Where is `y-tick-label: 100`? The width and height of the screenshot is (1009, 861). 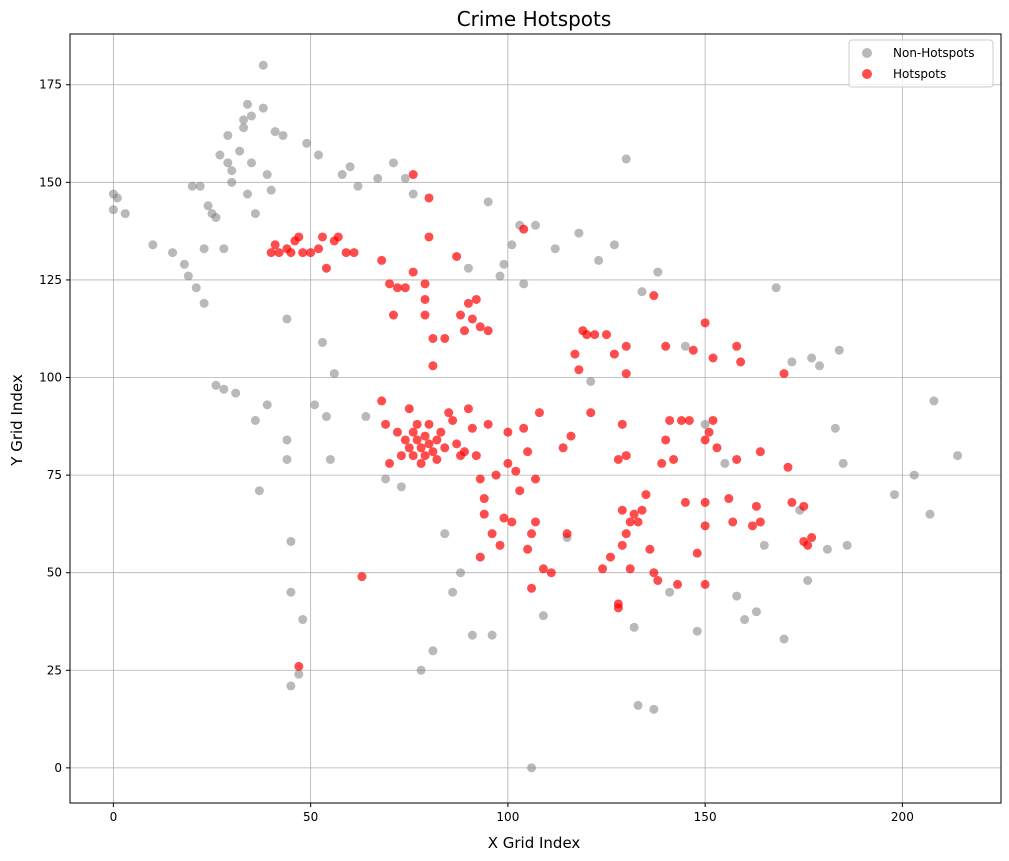 y-tick-label: 100 is located at coordinates (50, 378).